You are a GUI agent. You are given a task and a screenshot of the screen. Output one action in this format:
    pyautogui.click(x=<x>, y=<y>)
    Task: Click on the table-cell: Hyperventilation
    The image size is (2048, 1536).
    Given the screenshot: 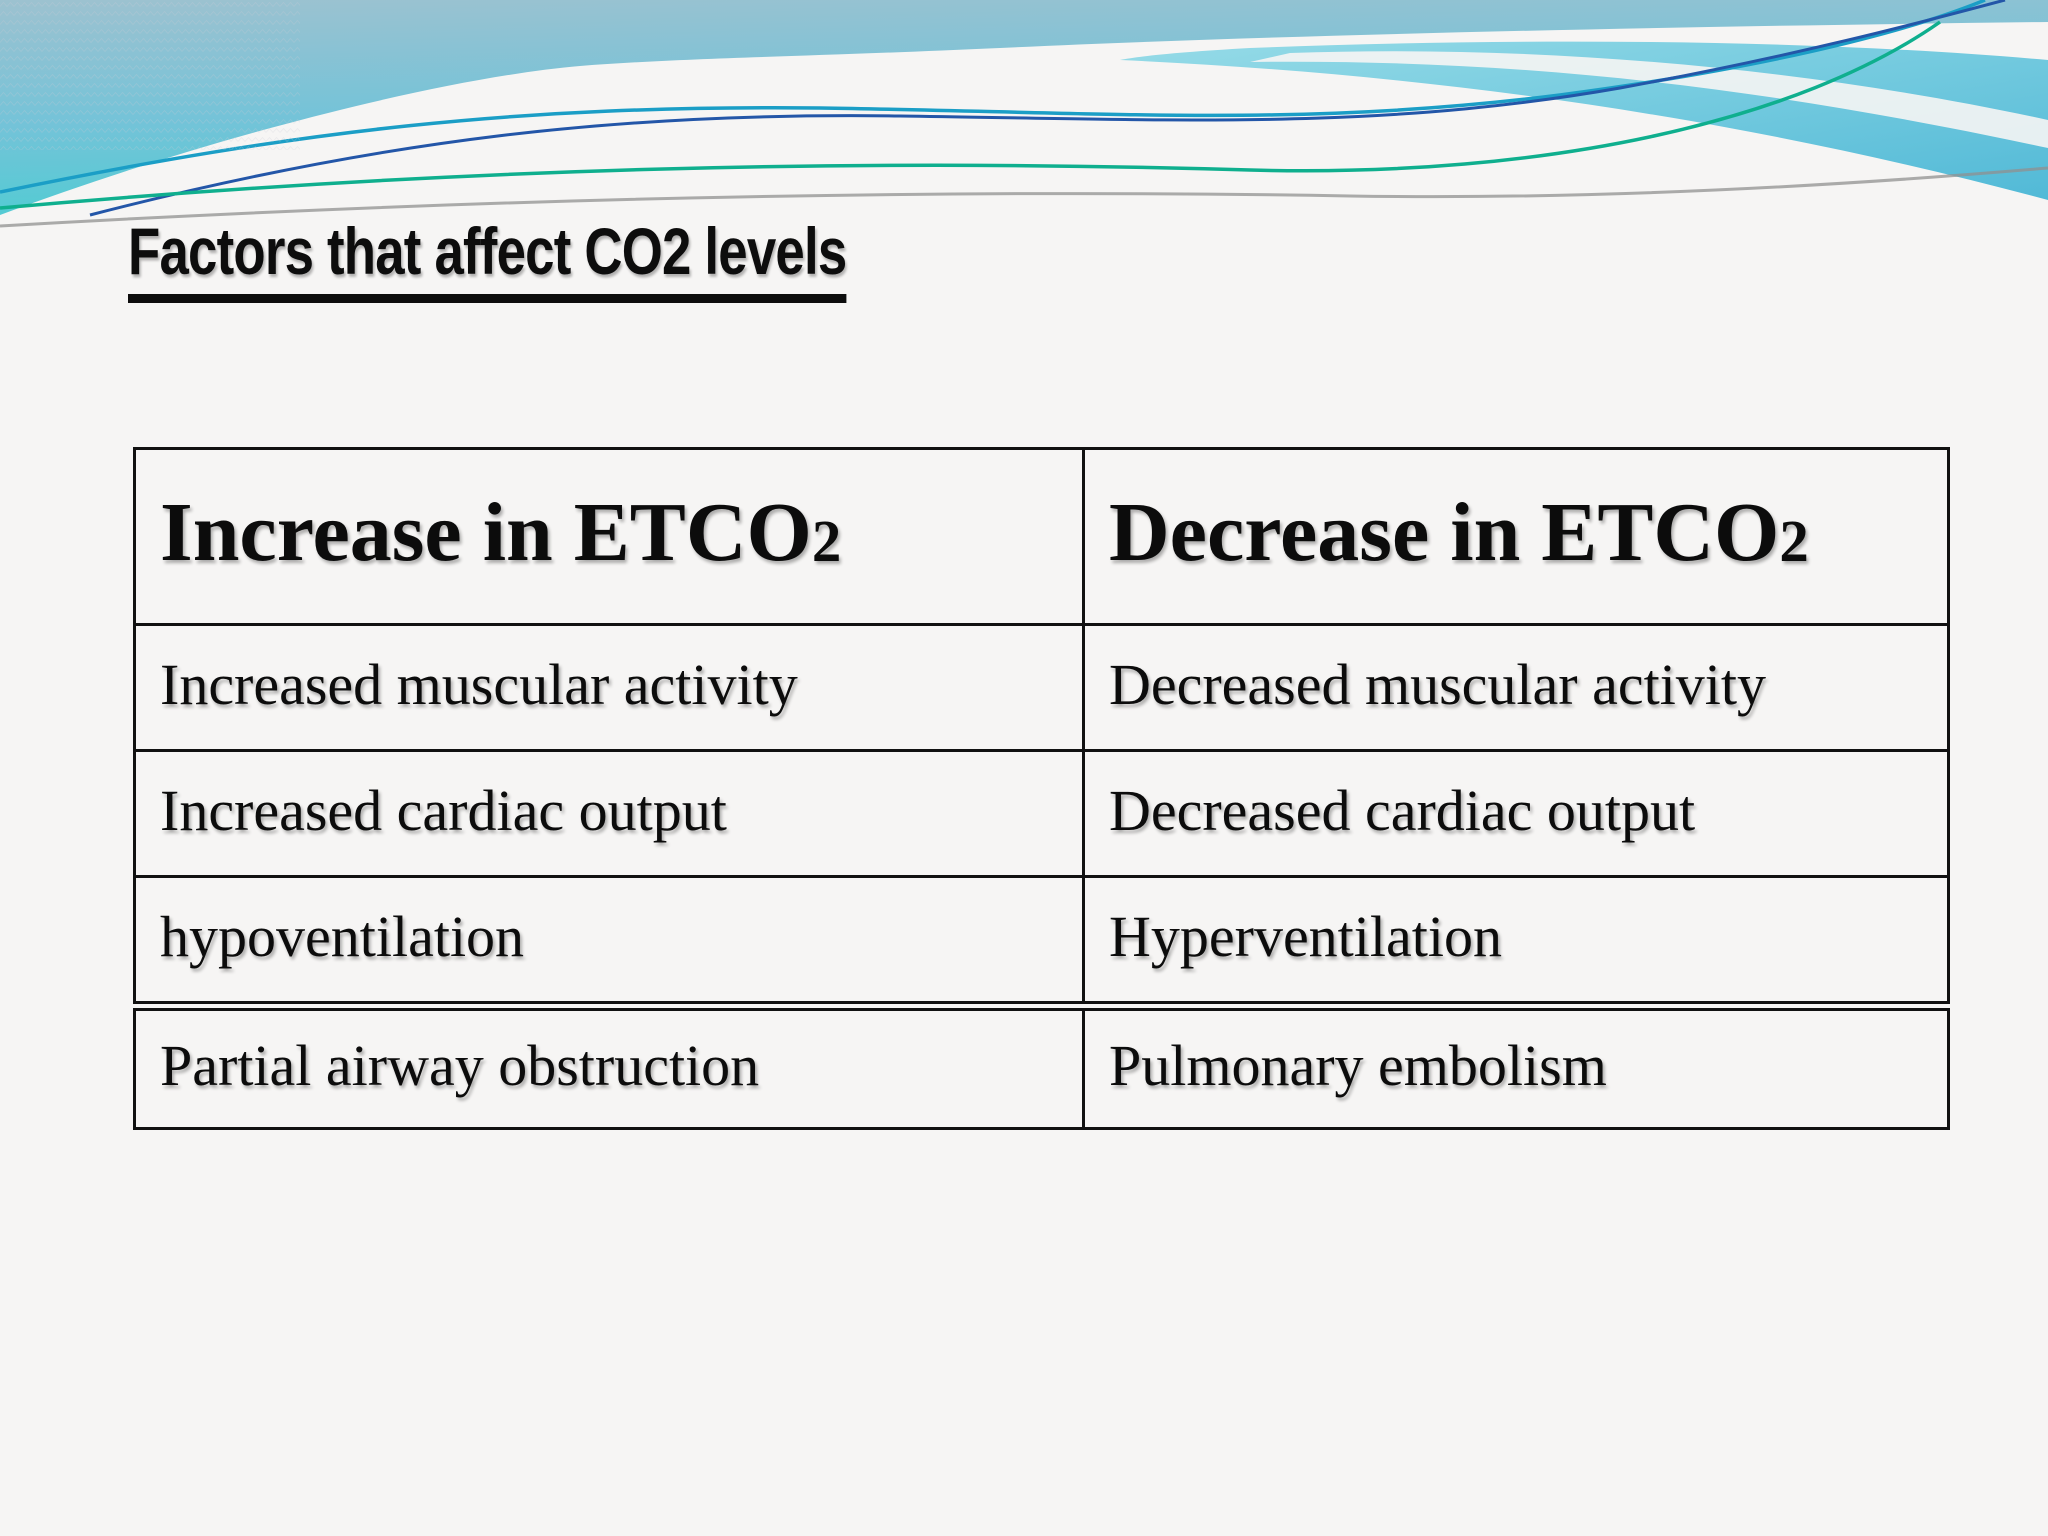 What is the action you would take?
    pyautogui.click(x=1516, y=943)
    